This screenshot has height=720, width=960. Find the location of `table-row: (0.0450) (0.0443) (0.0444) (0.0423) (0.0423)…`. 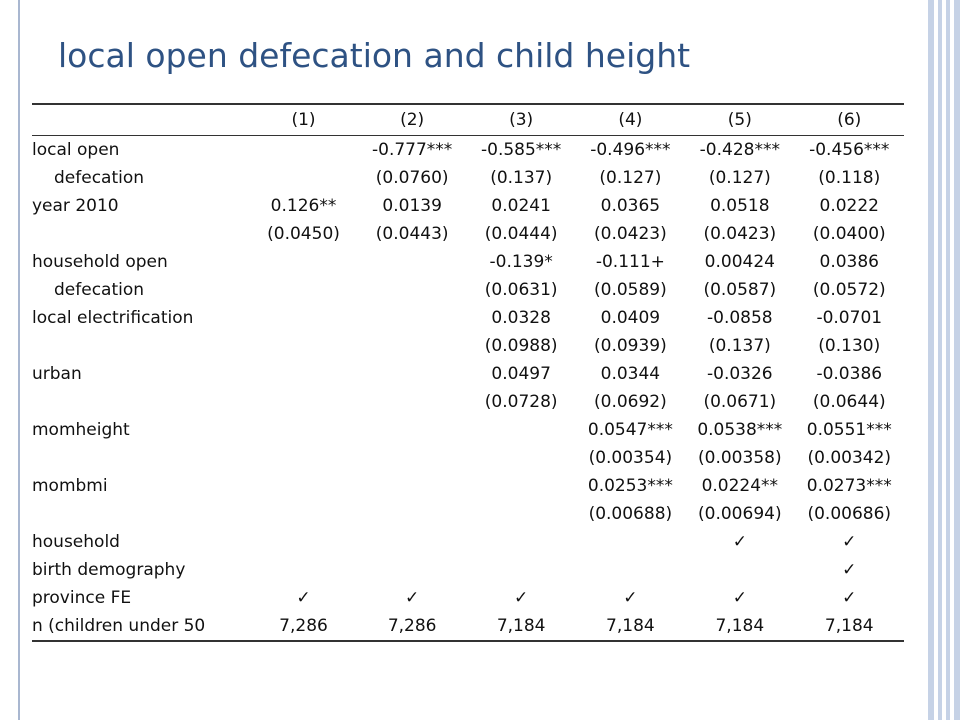

table-row: (0.0450) (0.0443) (0.0444) (0.0423) (0.0423)… is located at coordinates (468, 234).